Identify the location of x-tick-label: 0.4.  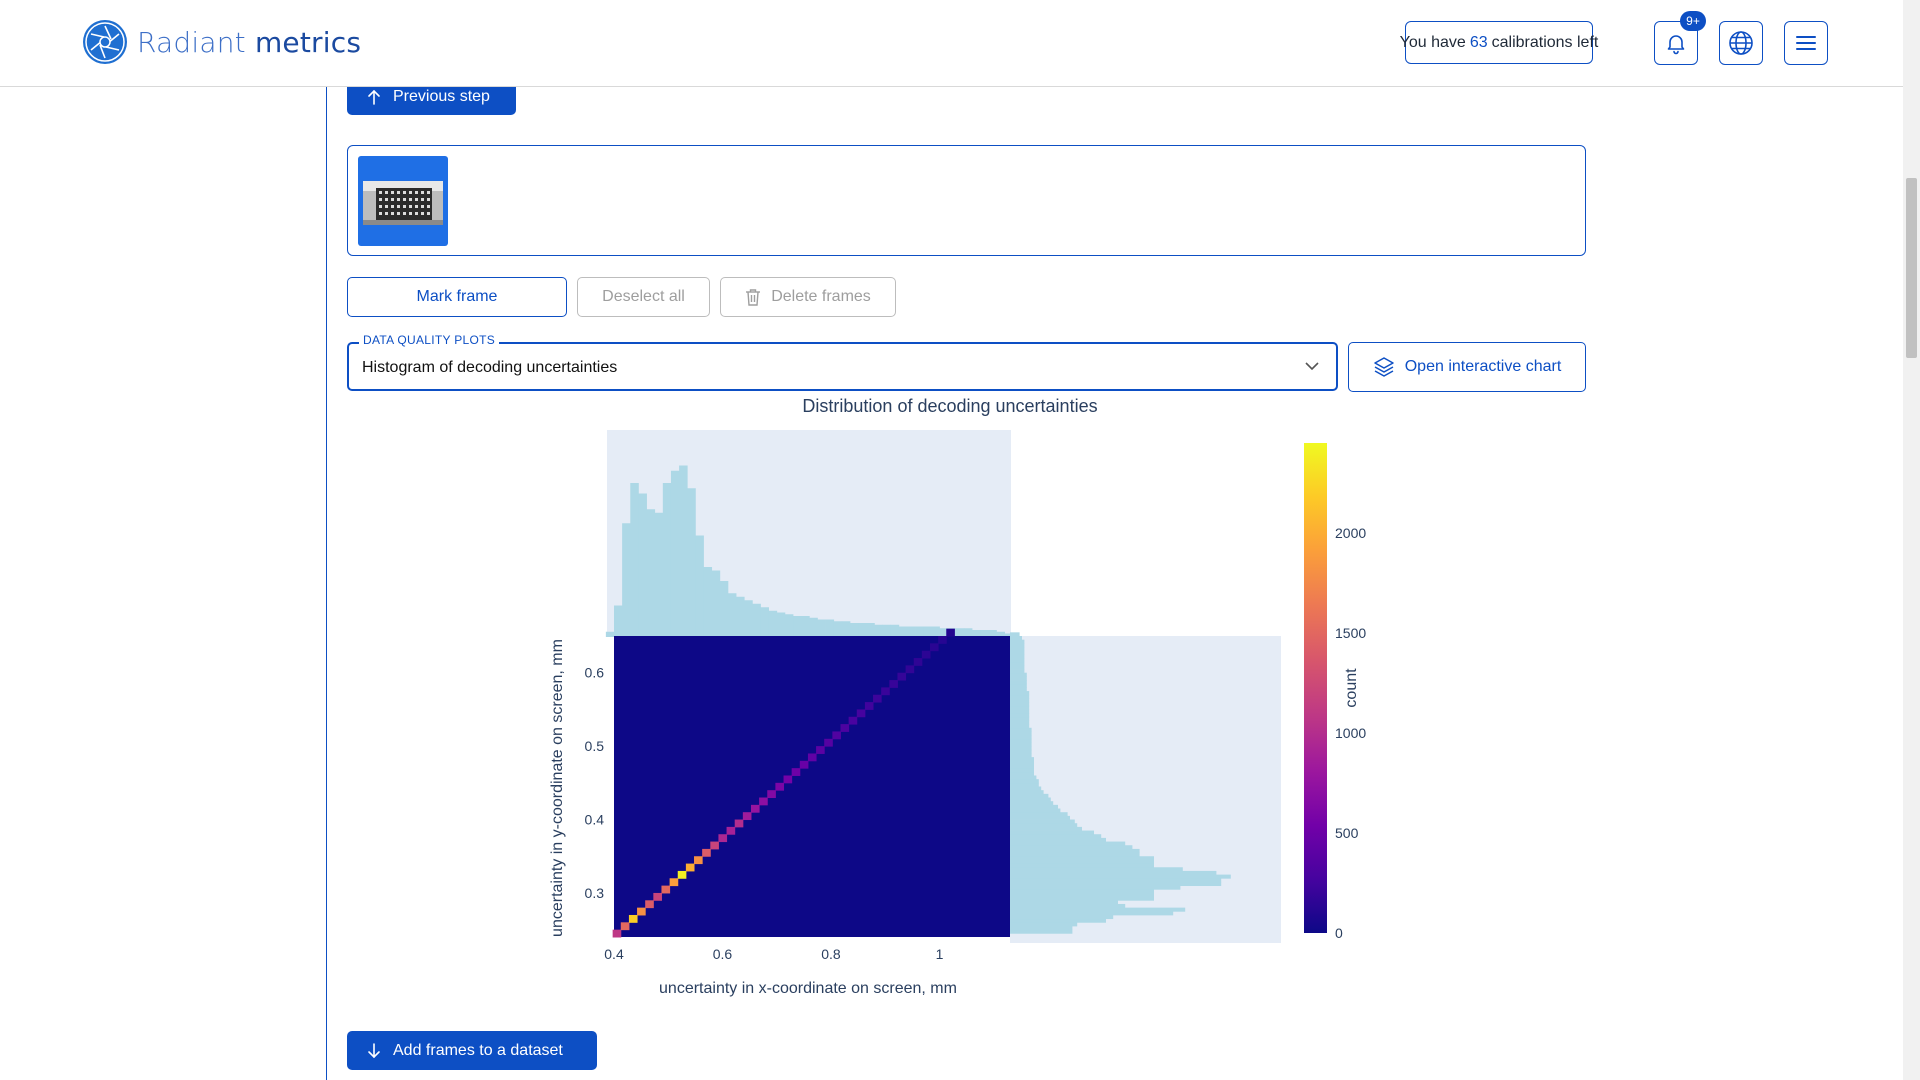
(614, 954).